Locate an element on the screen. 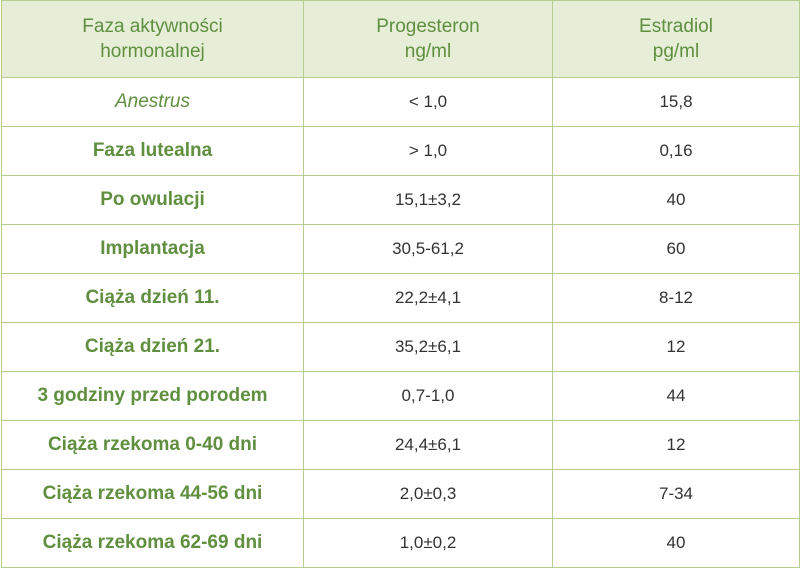 This screenshot has width=800, height=572. table-row: Po owulacji 15,1±3,2 40 is located at coordinates (400, 200).